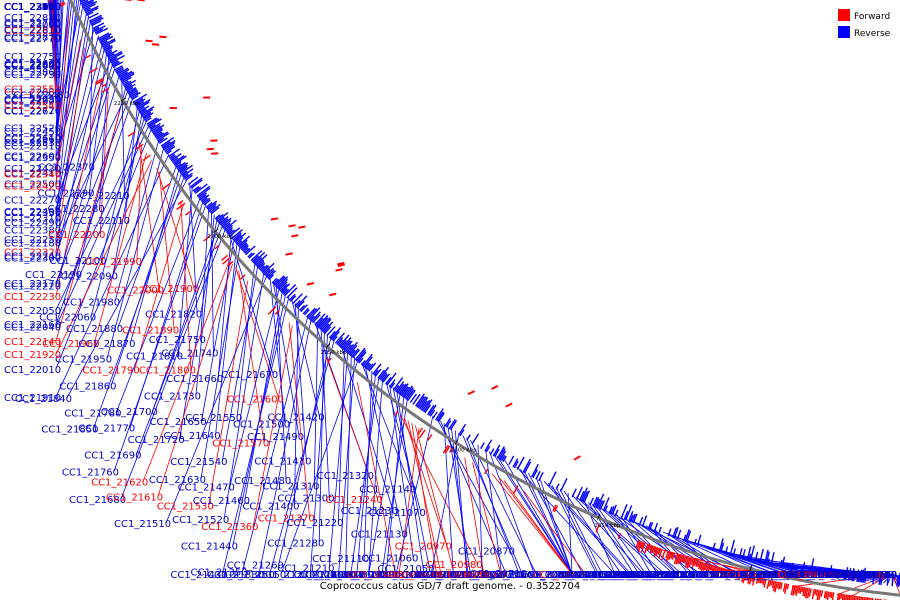 The width and height of the screenshot is (900, 600). What do you see at coordinates (32, 18) in the screenshot?
I see `reverse-gene-label: CC1_22880` at bounding box center [32, 18].